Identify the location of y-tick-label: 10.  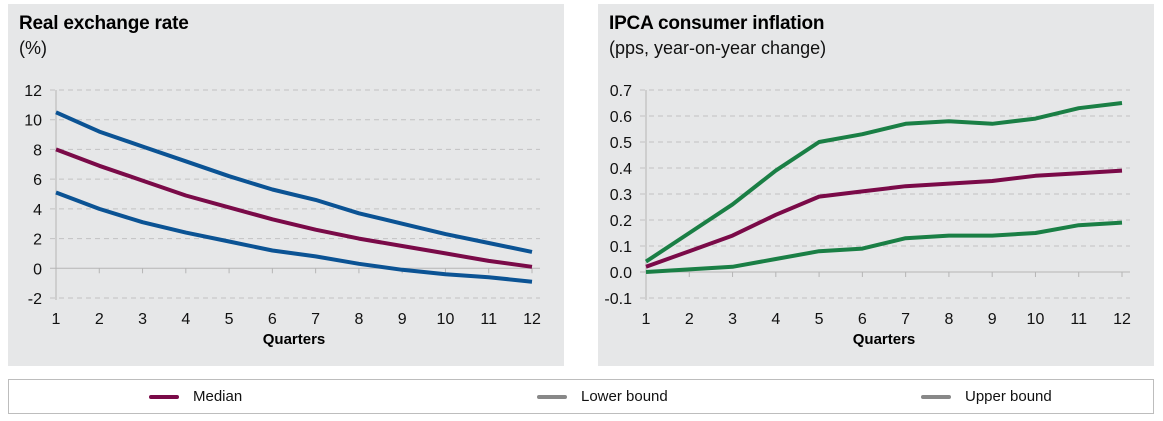
(33, 121).